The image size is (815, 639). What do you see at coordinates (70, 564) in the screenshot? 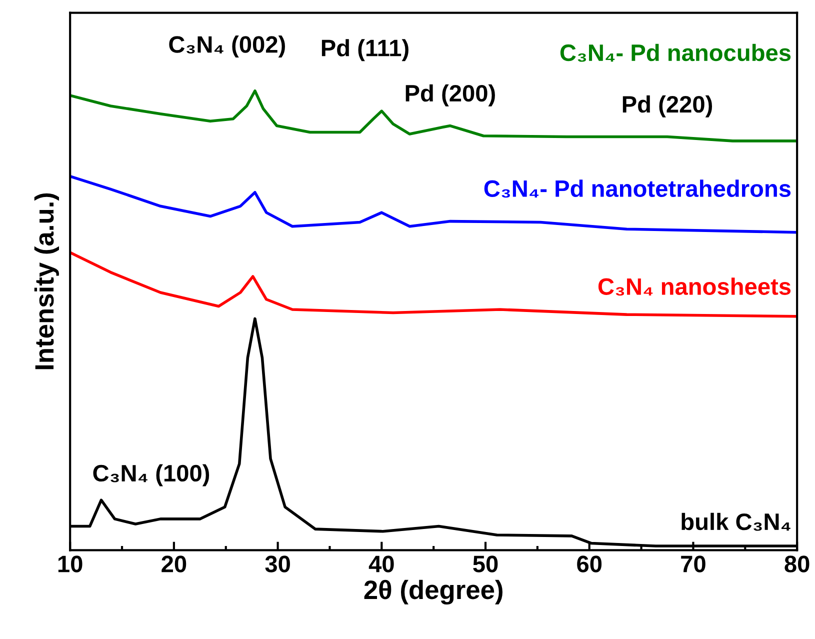
I see `x-tick-label: 10` at bounding box center [70, 564].